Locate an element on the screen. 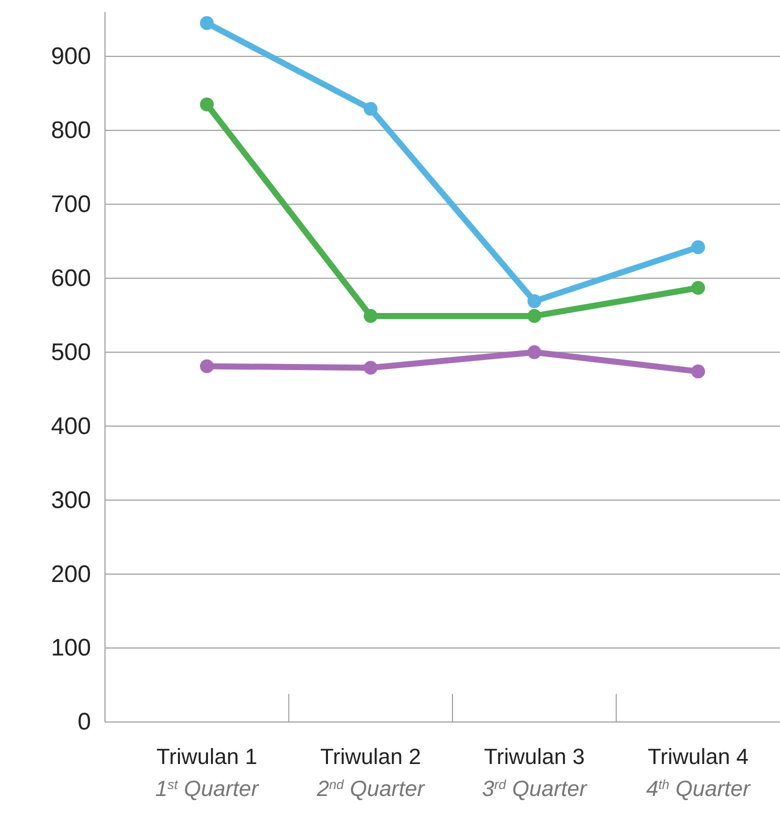  y-tick-label: 700 is located at coordinates (70, 204).